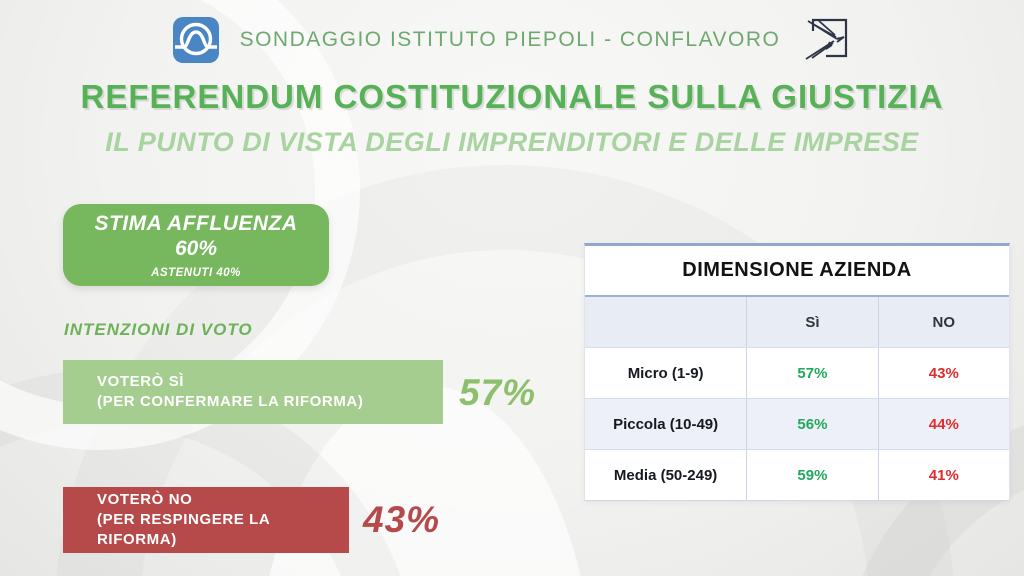  Describe the element at coordinates (141, 381) in the screenshot. I see `vote-yes-line1: VOTERÒ SÌ` at that location.